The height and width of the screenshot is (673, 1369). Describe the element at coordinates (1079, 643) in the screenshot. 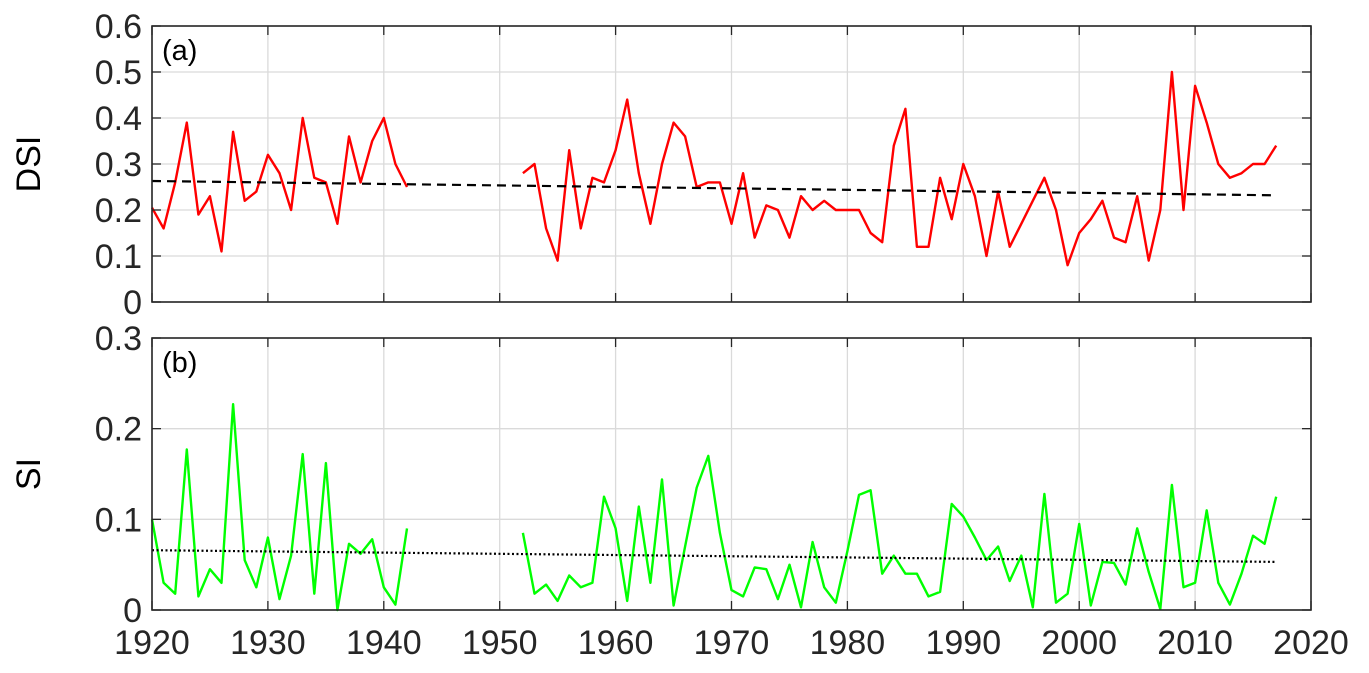

I see `panel-b-xtick-label: 2000` at that location.